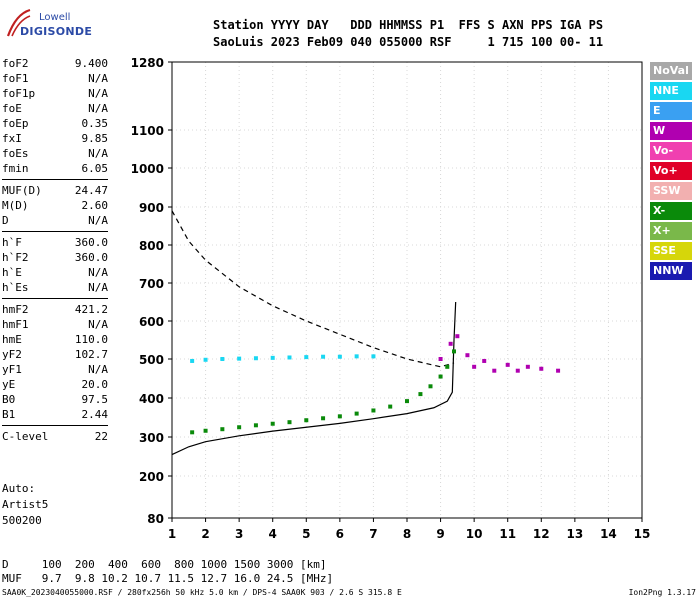 The height and width of the screenshot is (600, 700). I want to click on y-tick-label: 300, so click(151, 438).